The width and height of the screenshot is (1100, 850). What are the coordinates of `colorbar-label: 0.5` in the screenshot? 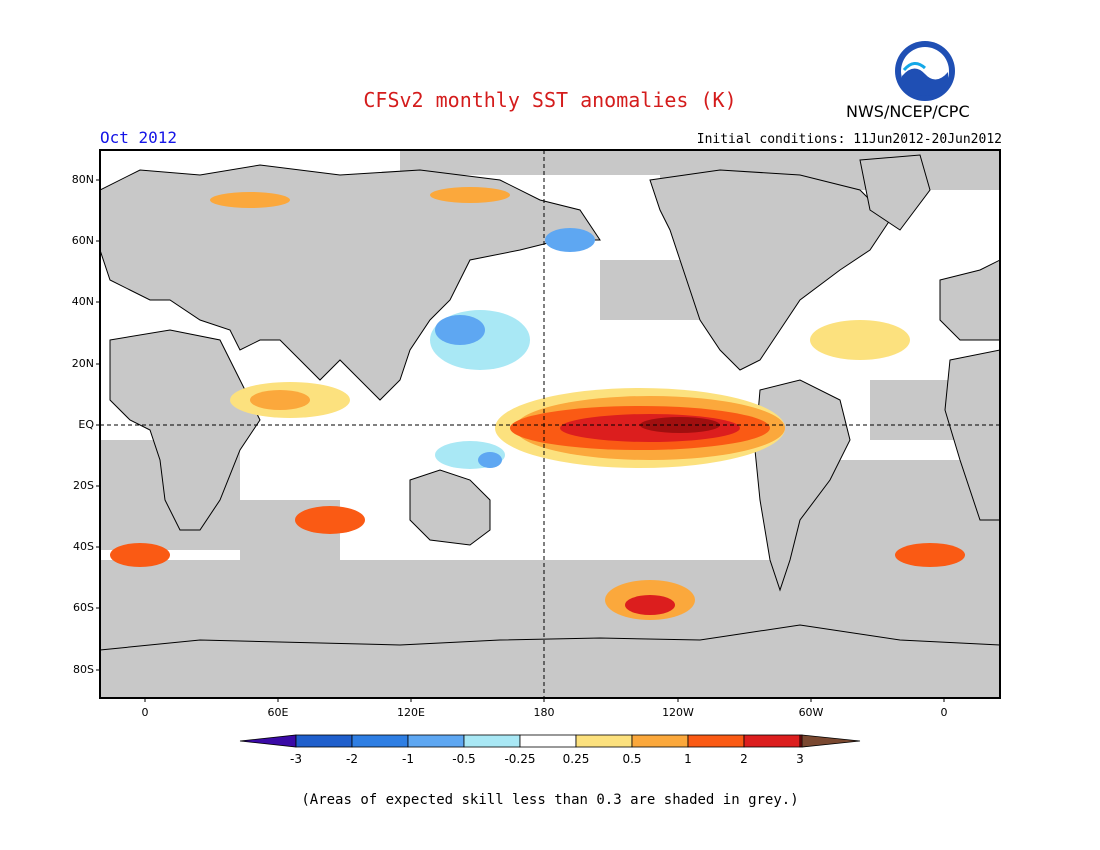 It's located at (632, 759).